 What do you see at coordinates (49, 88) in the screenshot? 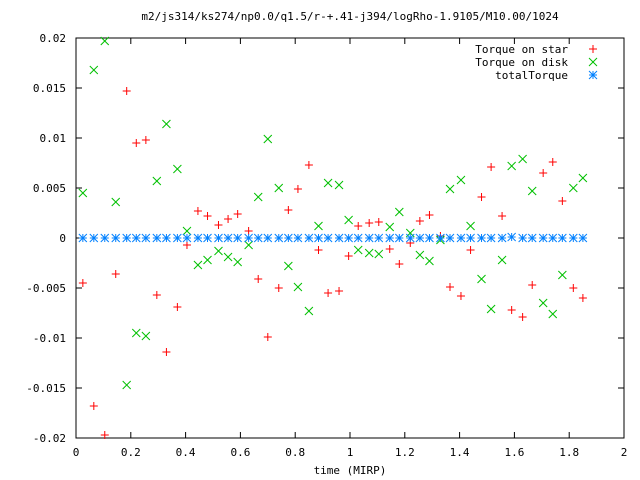
I see `y-tick-label: 0.015` at bounding box center [49, 88].